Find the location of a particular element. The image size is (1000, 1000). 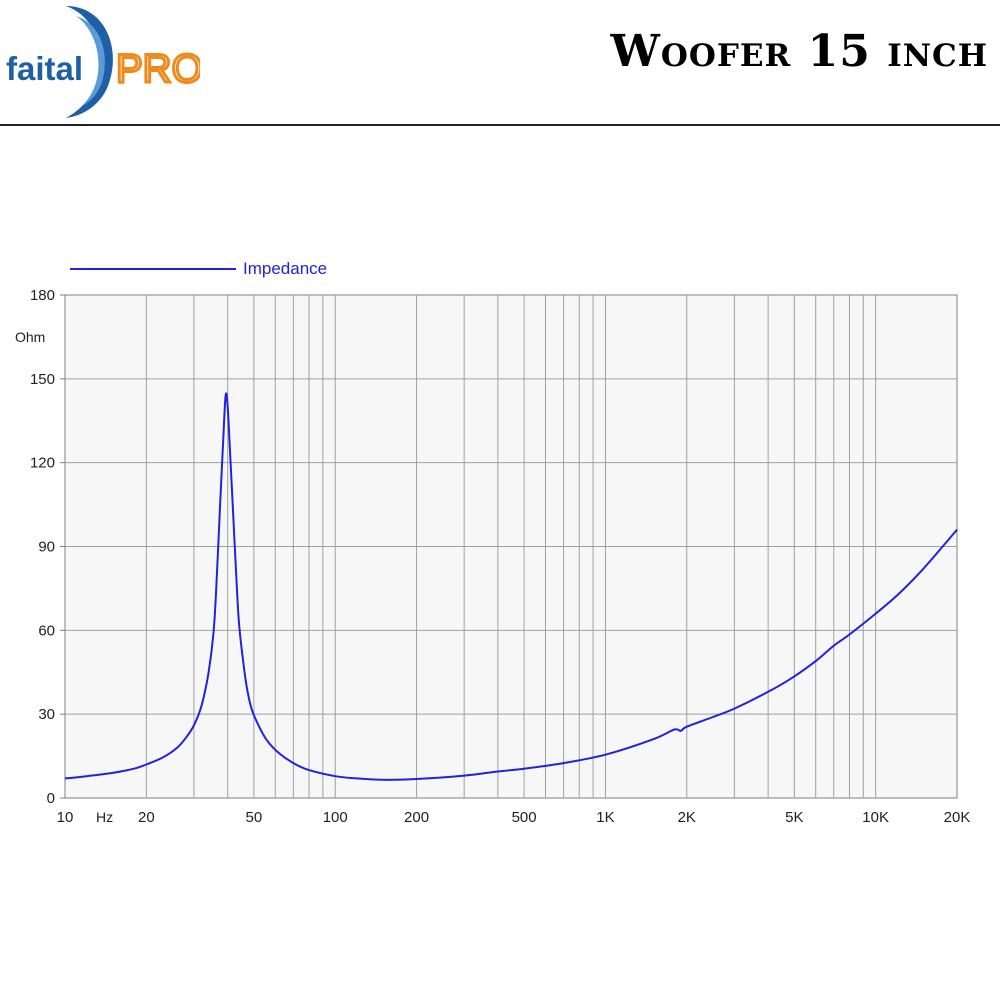

x-tick-label: 2K is located at coordinates (687, 817).